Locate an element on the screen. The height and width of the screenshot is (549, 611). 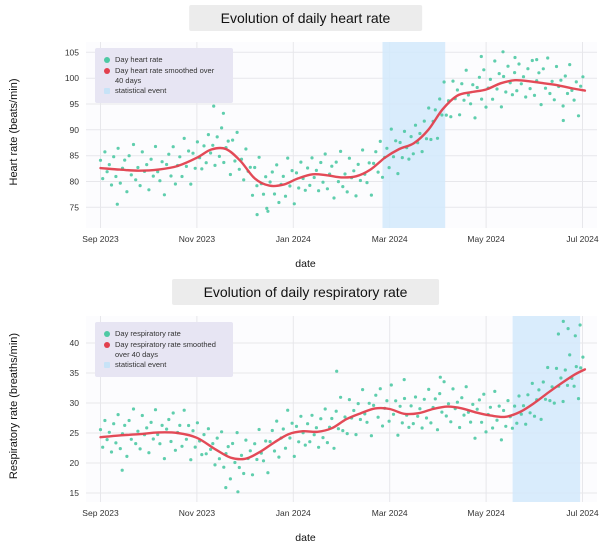
legend-item: Day heart rate smoothed over 40 days is located at coordinates (164, 76).